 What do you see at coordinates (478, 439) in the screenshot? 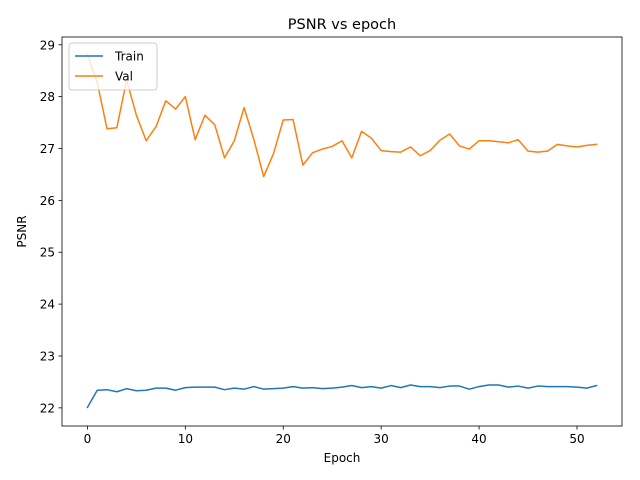
I see `x-tick-label: 40` at bounding box center [478, 439].